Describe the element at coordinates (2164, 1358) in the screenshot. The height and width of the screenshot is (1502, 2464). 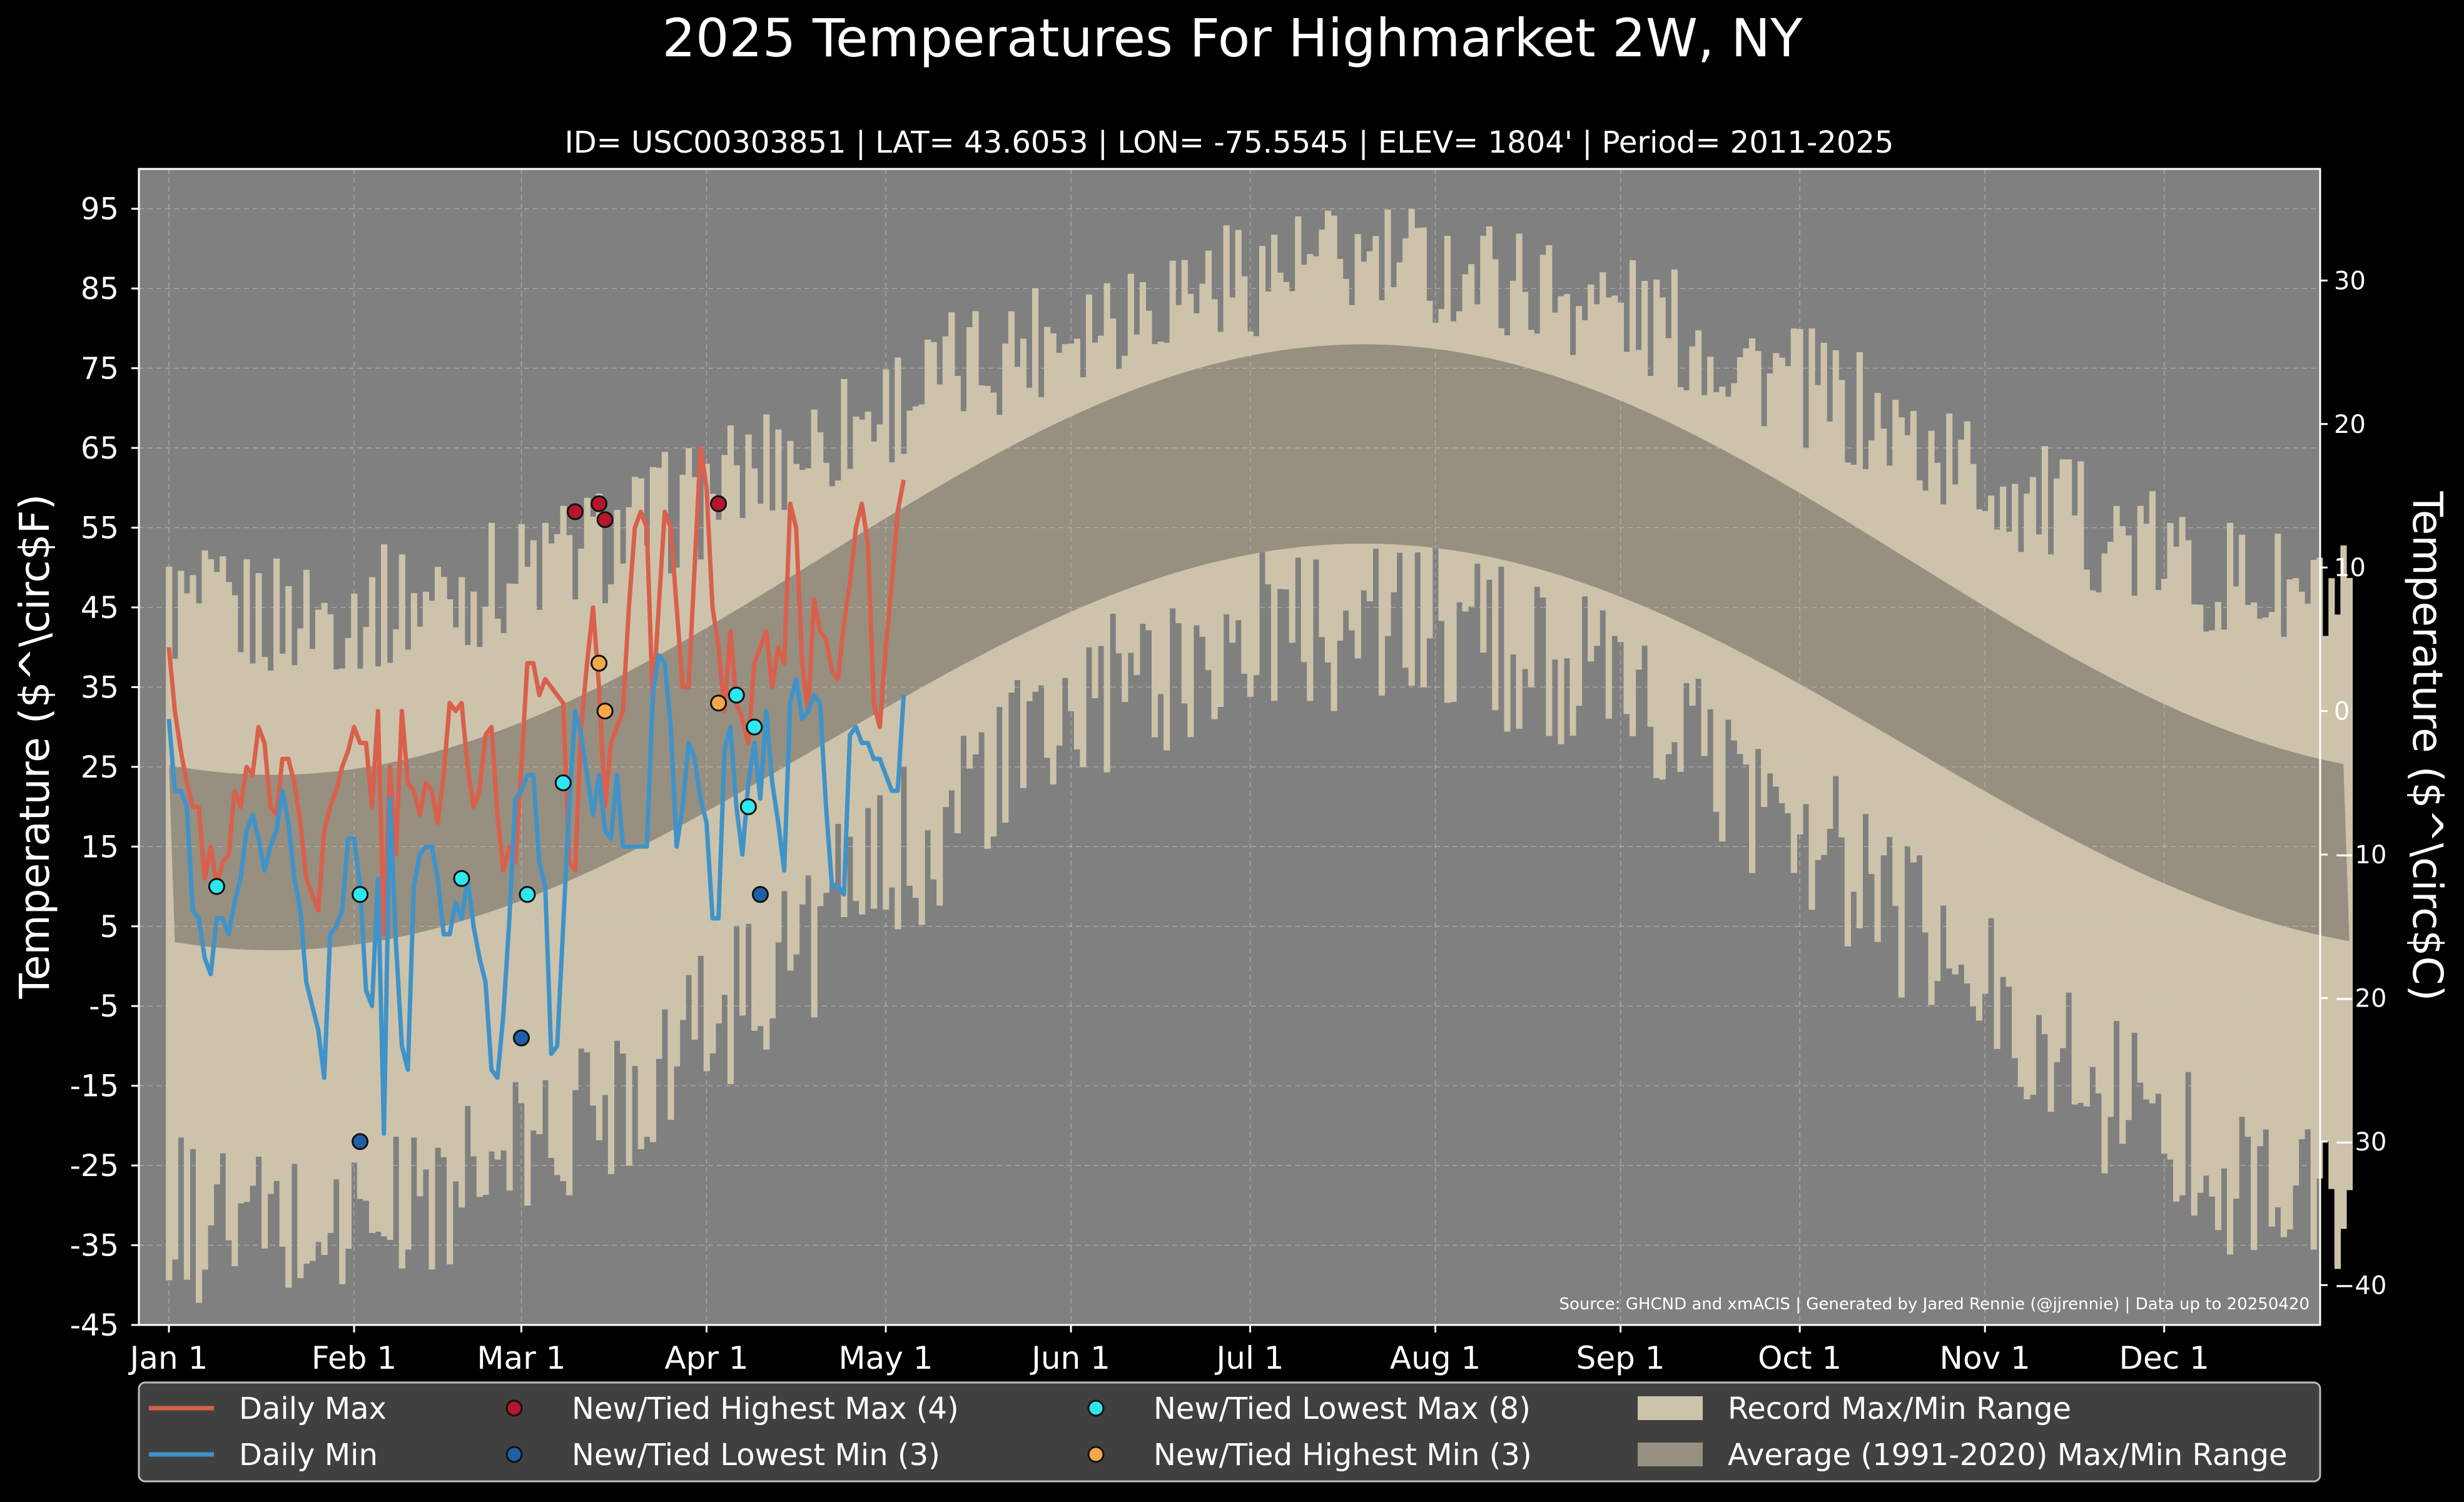
I see `x-tick-label: Dec 1` at that location.